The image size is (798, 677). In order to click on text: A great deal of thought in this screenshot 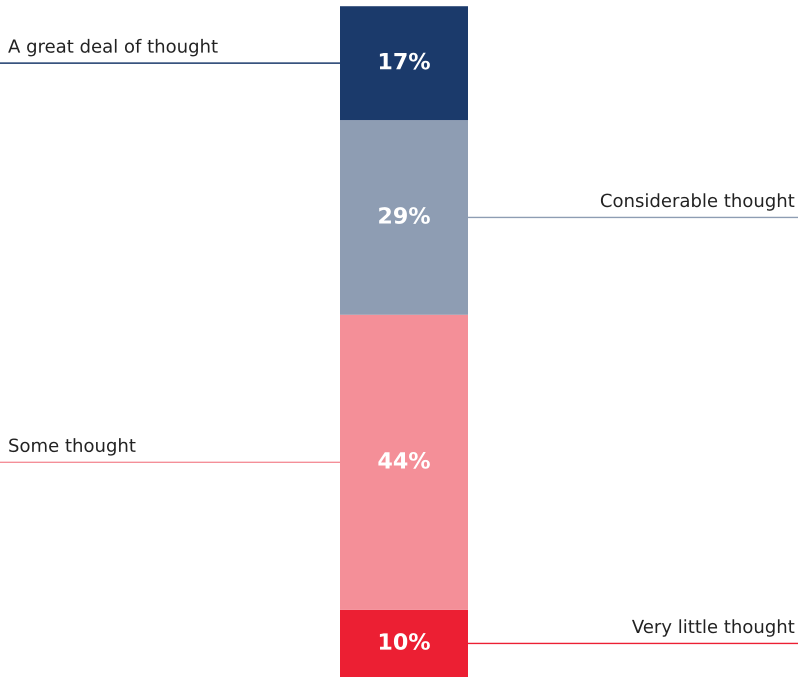, I will do `click(113, 47)`.